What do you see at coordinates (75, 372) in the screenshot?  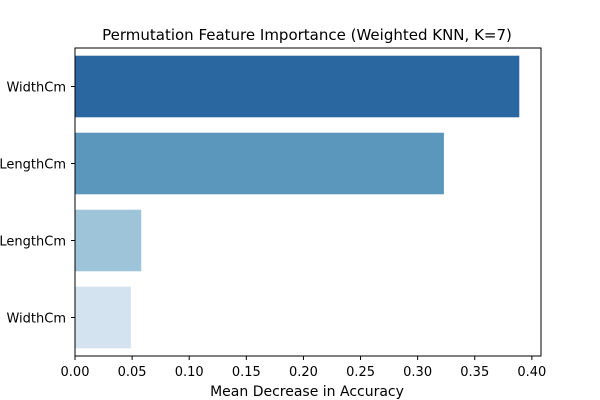 I see `x-tick-label: 0.00` at bounding box center [75, 372].